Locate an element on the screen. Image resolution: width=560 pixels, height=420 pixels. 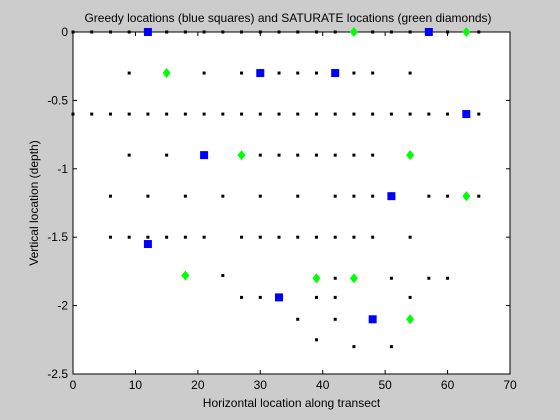
y-tick-label: -1 is located at coordinates (62, 169).